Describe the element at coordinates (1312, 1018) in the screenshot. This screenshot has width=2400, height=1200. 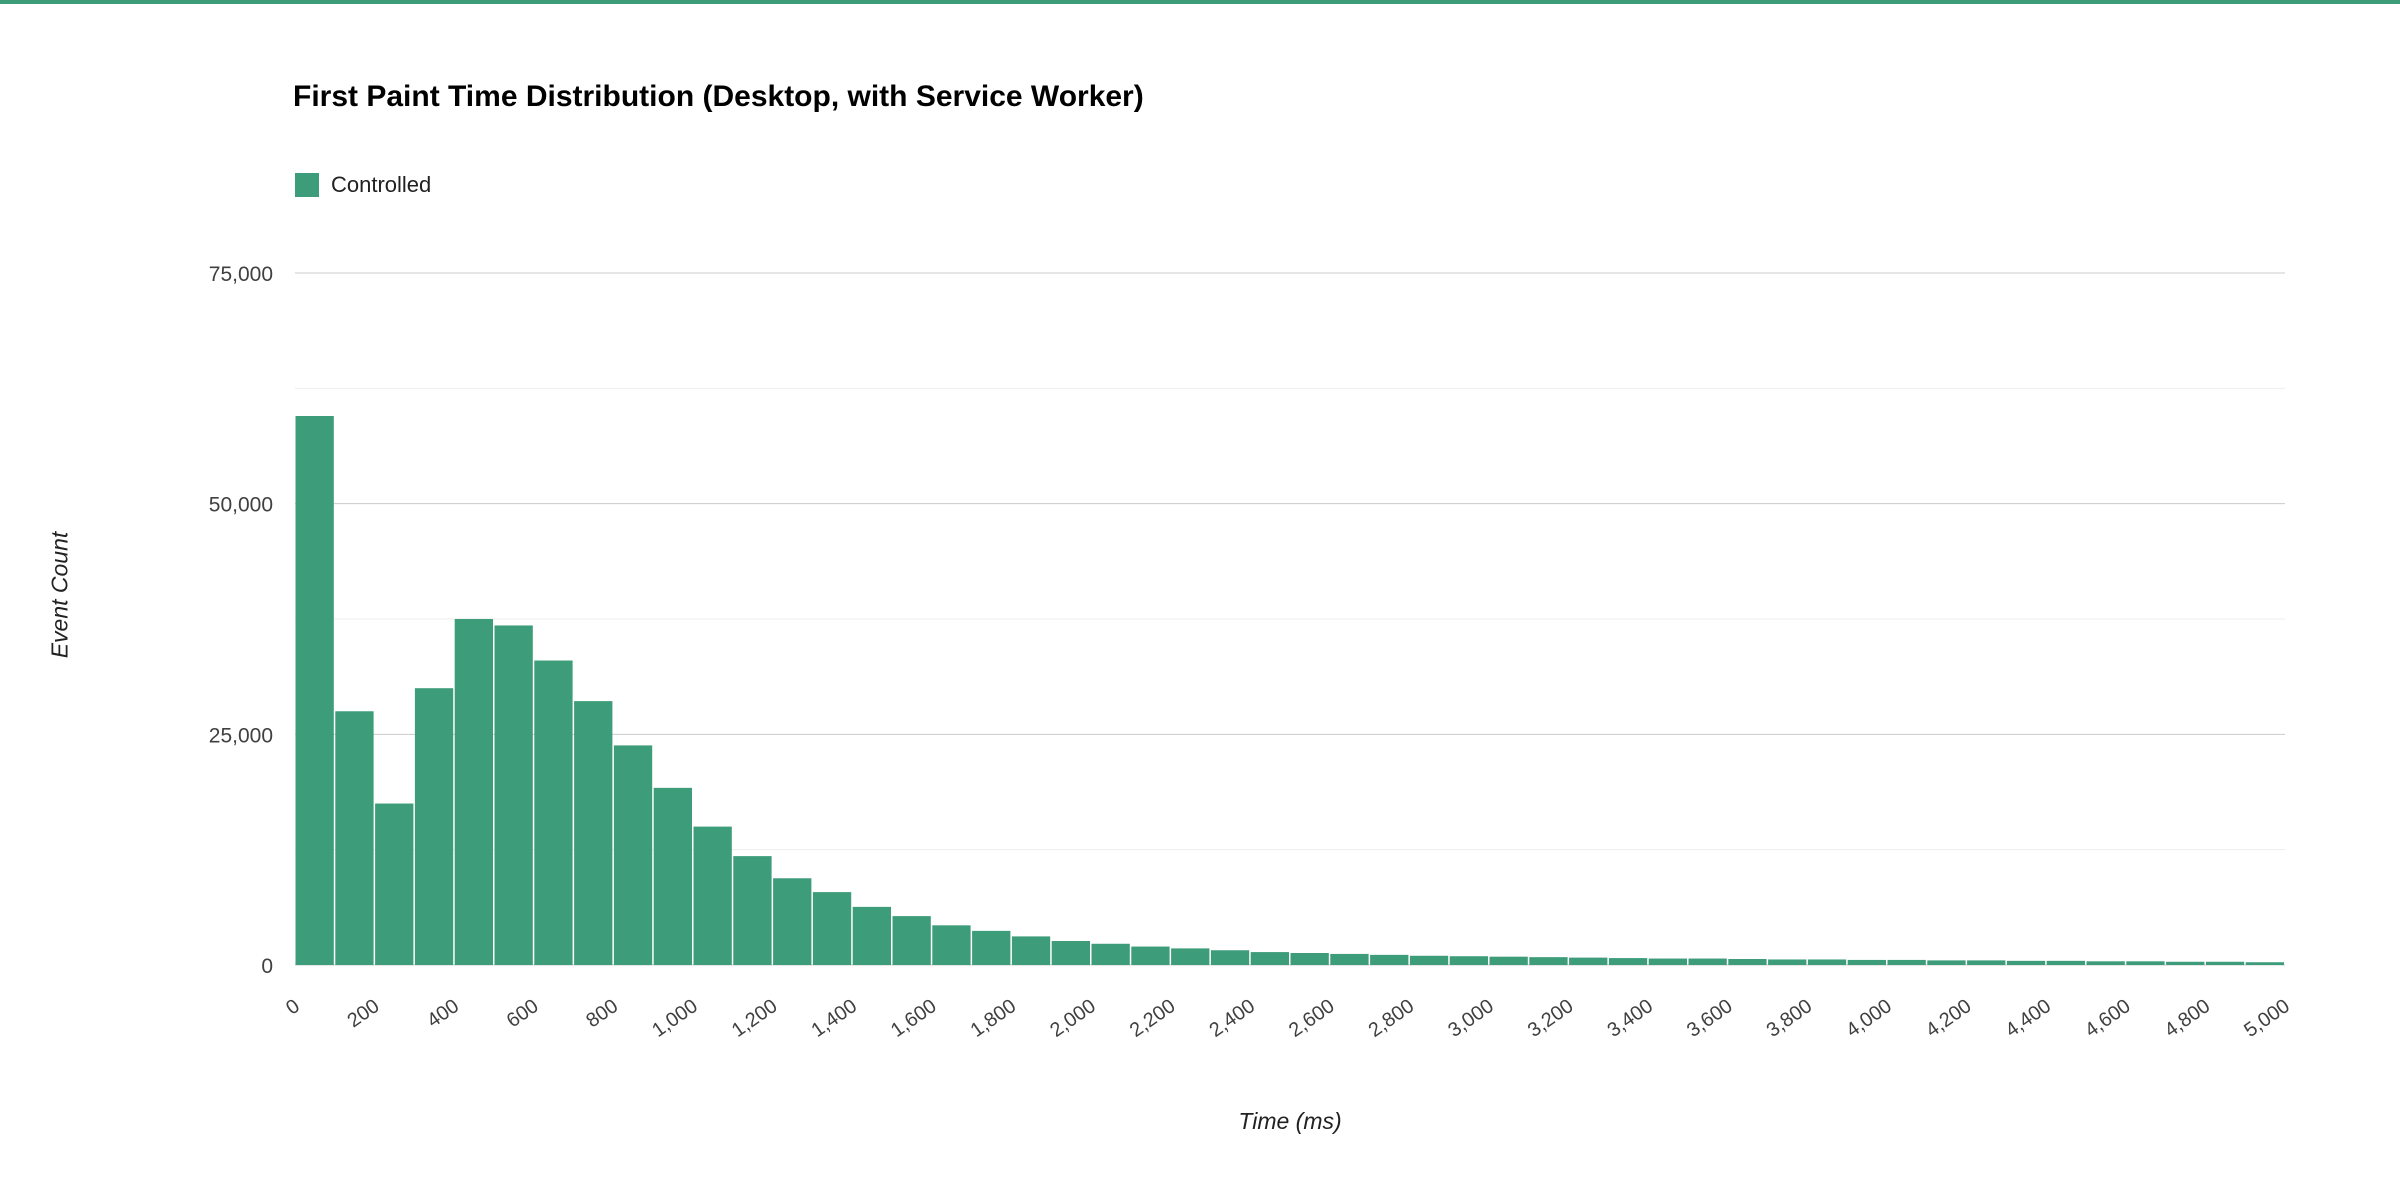
I see `x-tick-label: 2,600` at that location.